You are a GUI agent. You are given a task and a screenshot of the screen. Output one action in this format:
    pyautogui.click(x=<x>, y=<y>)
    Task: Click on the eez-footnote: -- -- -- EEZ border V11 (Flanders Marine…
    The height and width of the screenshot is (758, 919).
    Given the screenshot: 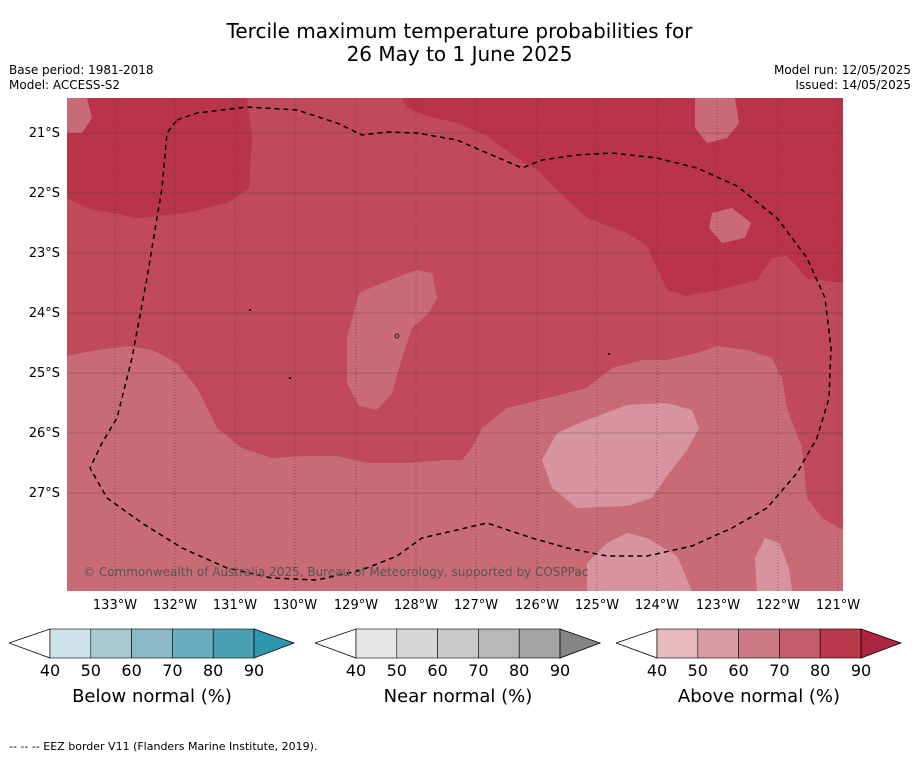 What is the action you would take?
    pyautogui.click(x=163, y=746)
    